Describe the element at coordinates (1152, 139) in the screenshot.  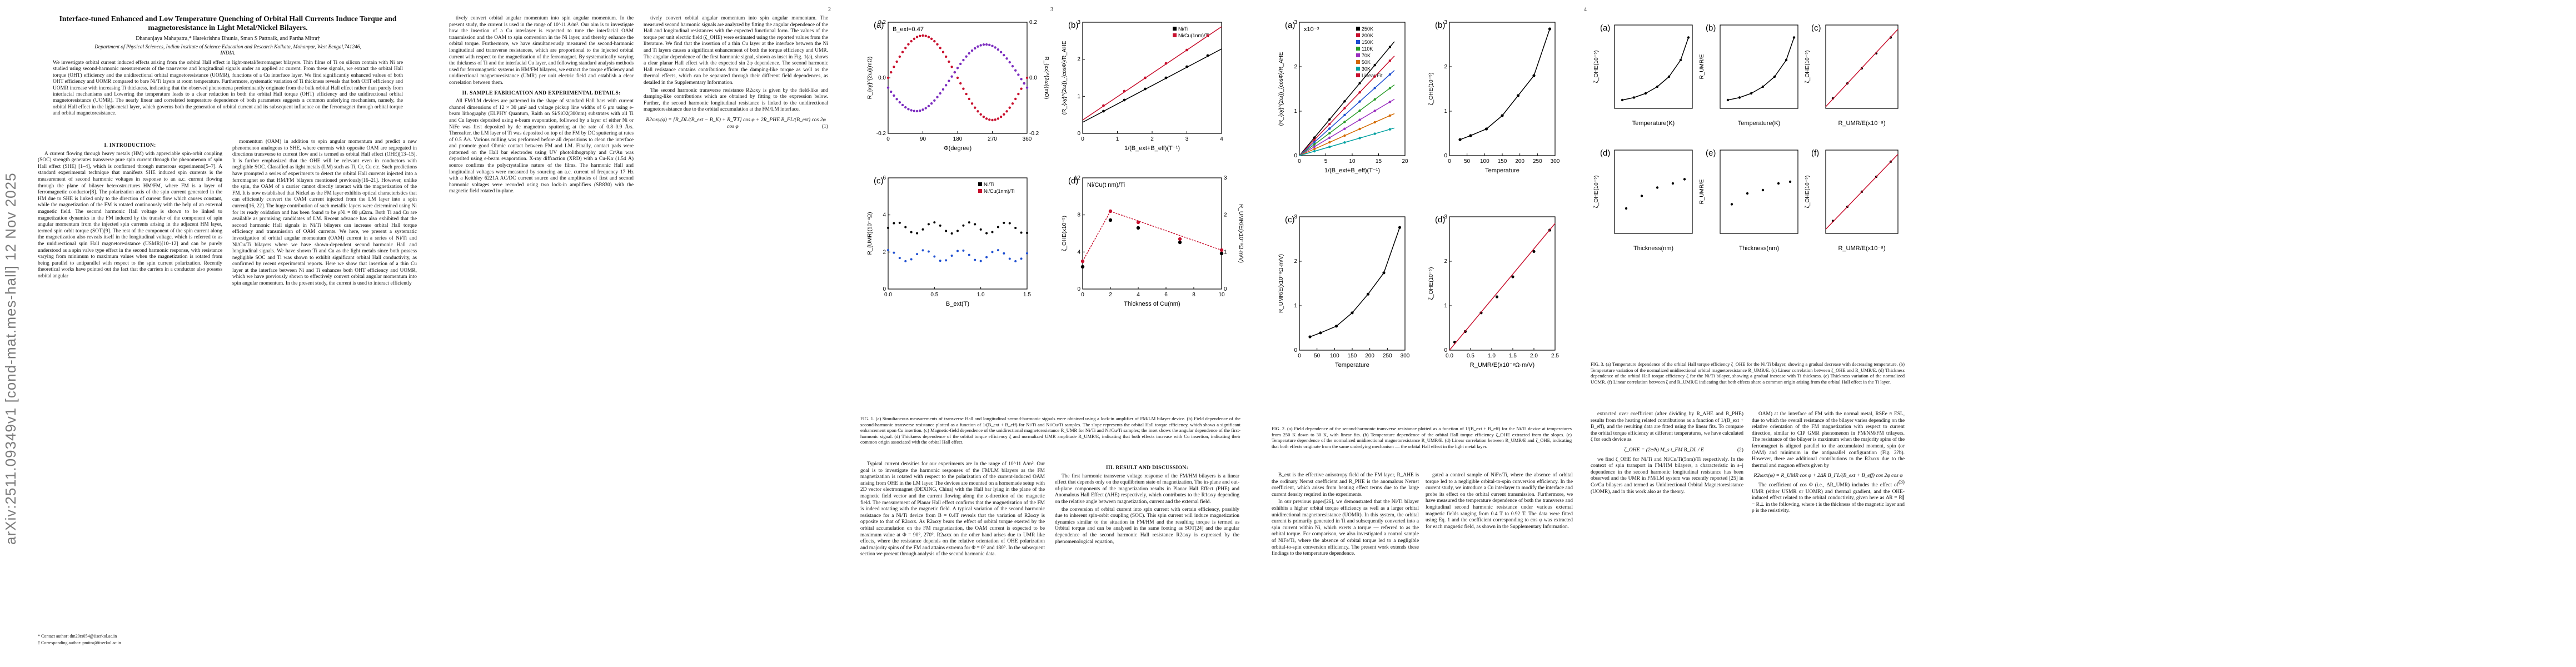
I see `fig1b-xtick-label: 2` at that location.